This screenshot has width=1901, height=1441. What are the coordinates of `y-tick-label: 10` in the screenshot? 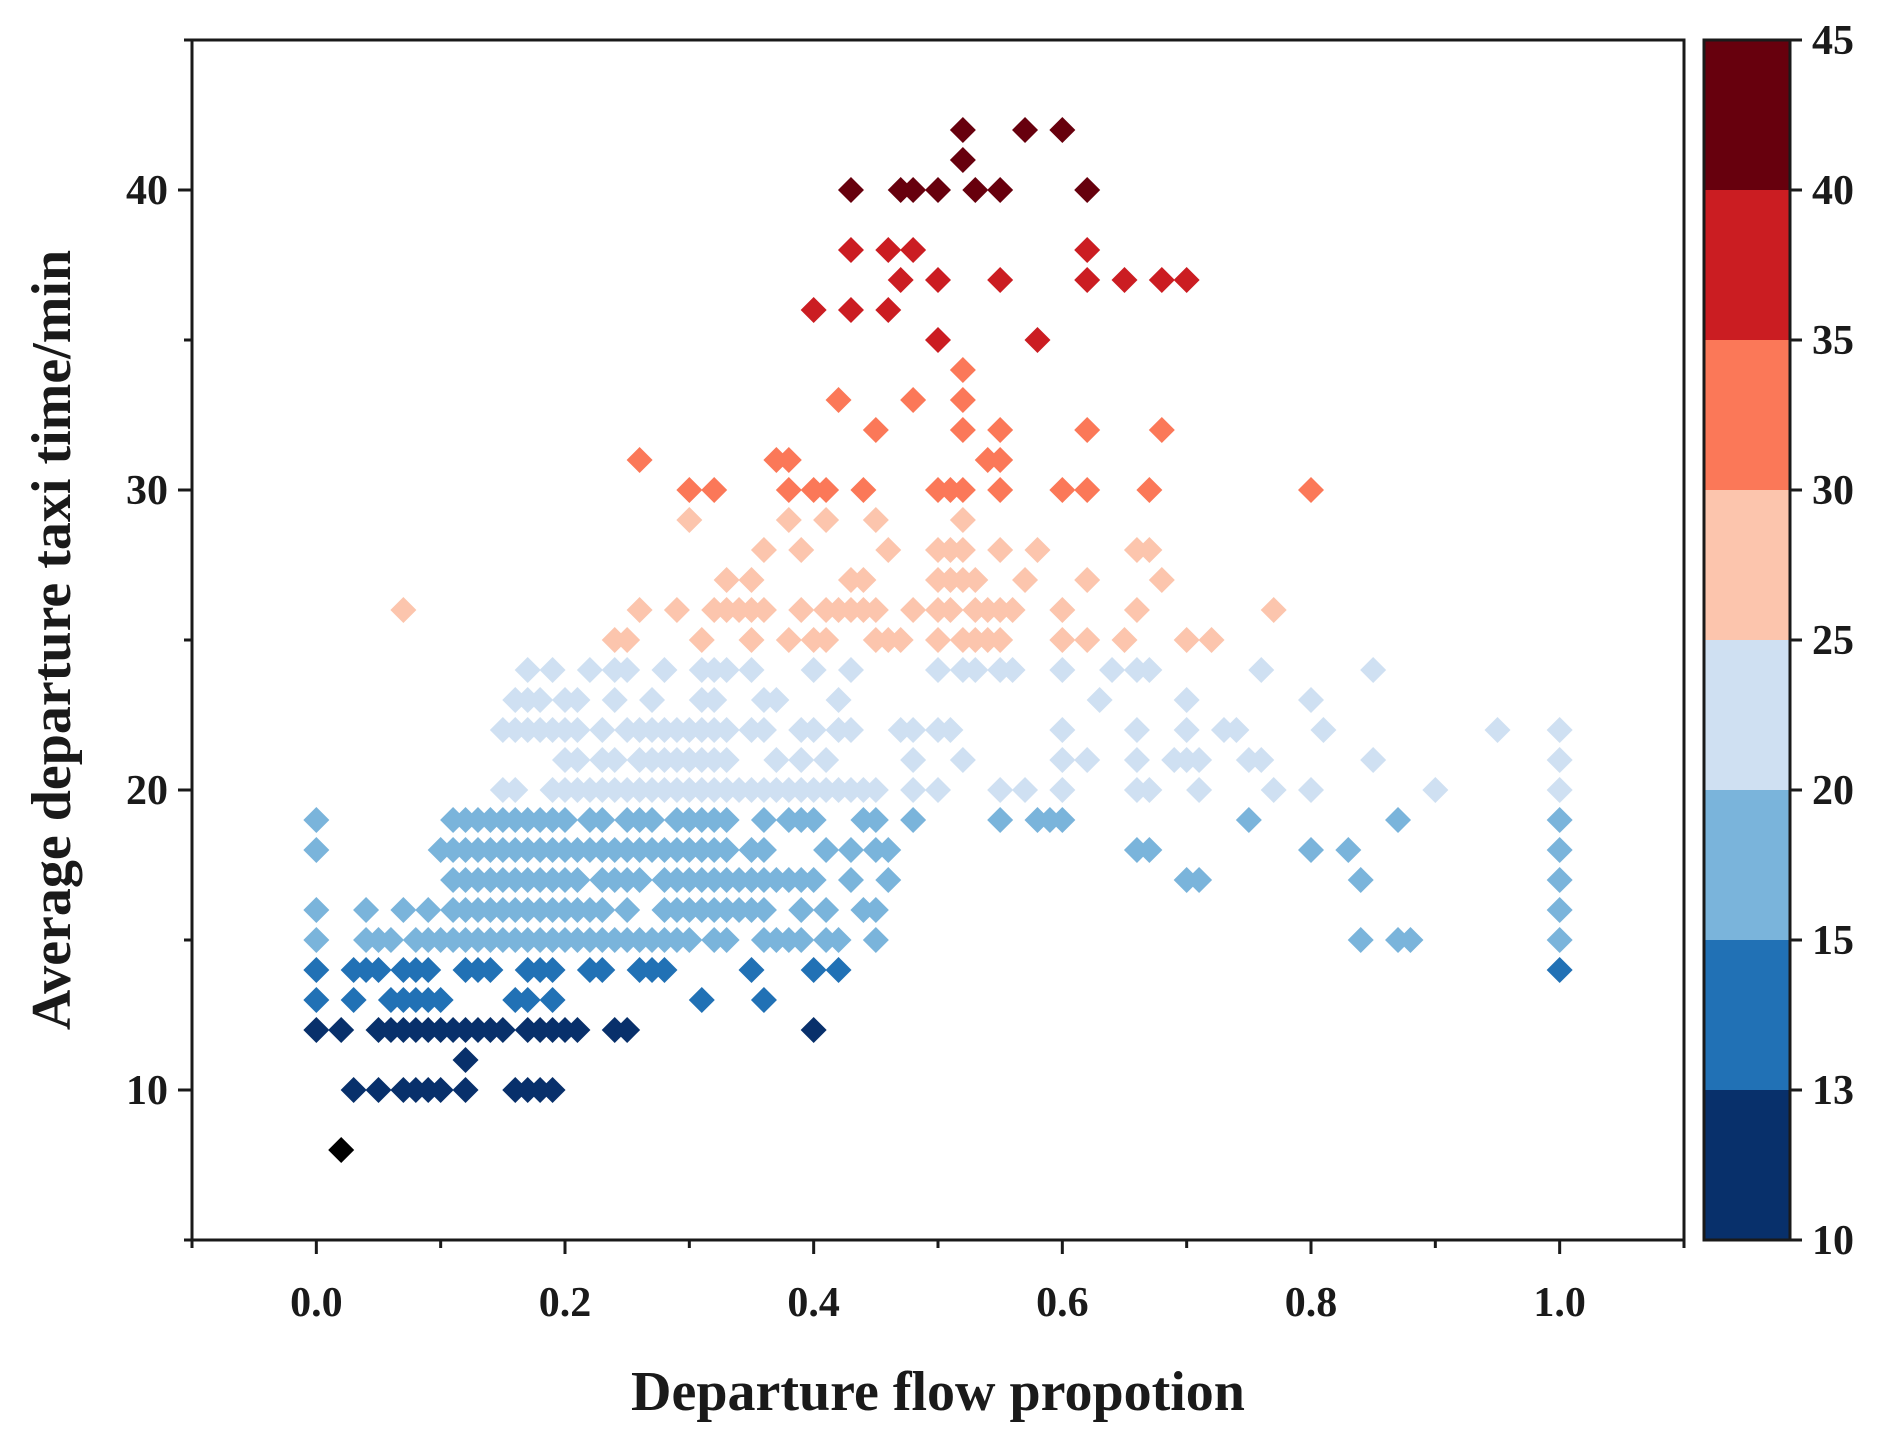 It's located at (147, 1091).